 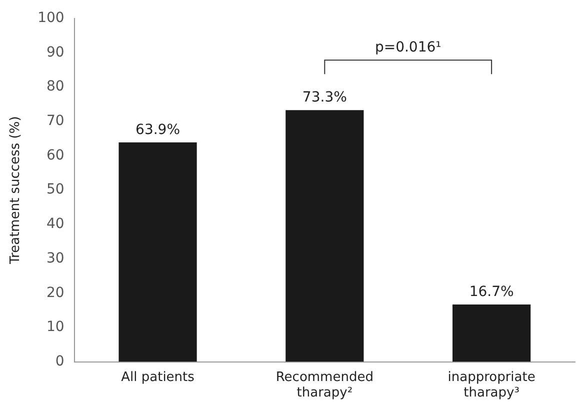 What do you see at coordinates (55, 155) in the screenshot?
I see `y-tick-label: 60` at bounding box center [55, 155].